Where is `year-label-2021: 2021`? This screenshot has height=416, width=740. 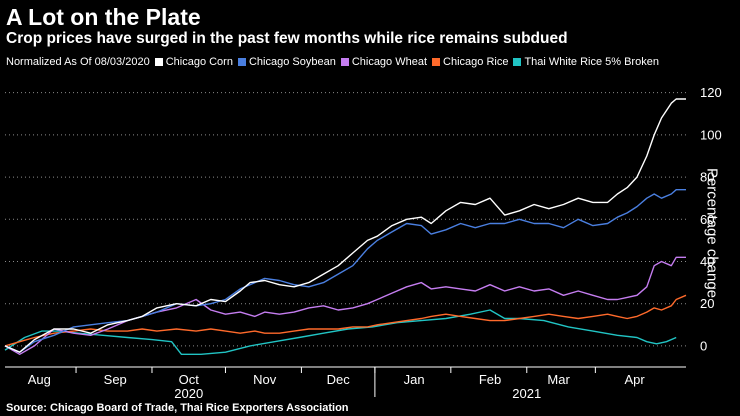
year-label-2021: 2021 is located at coordinates (526, 393).